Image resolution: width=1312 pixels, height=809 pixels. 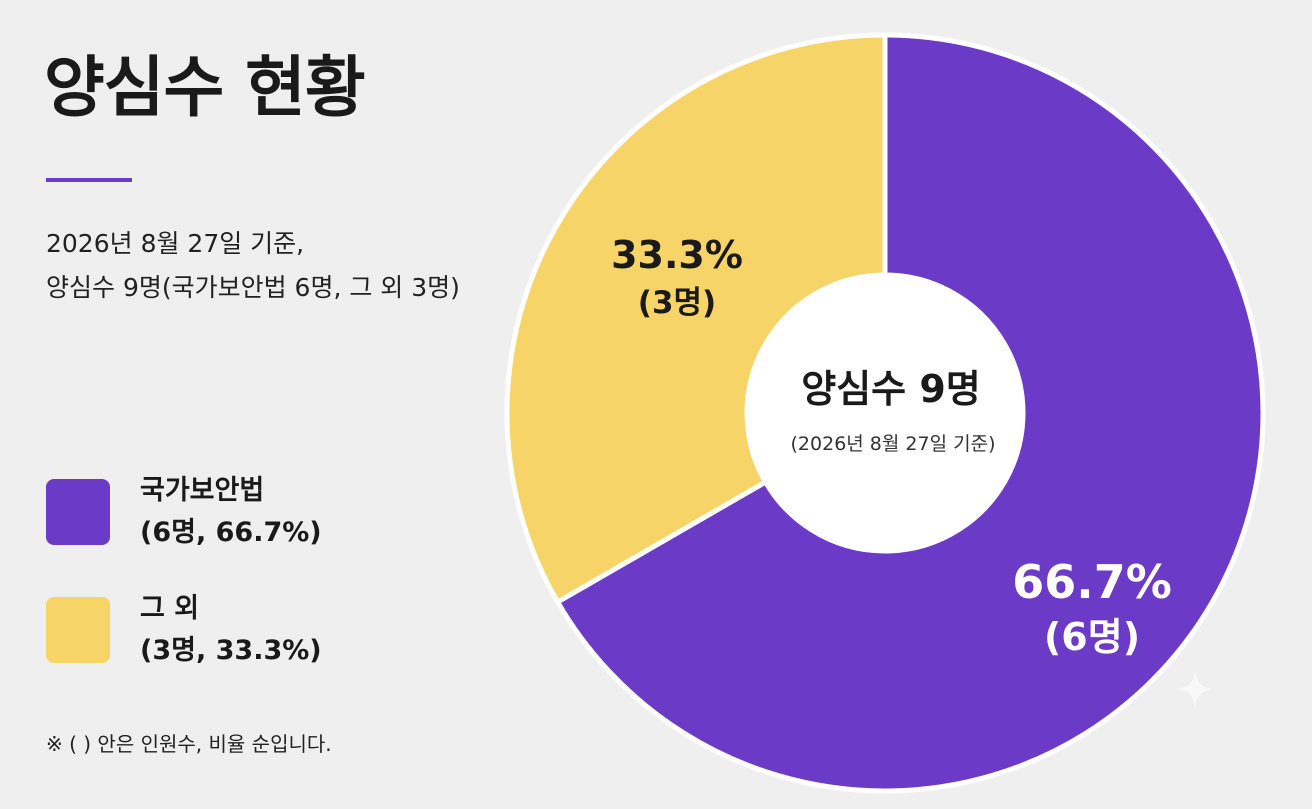 I want to click on center-total-label: 양심수 9명, so click(x=891, y=389).